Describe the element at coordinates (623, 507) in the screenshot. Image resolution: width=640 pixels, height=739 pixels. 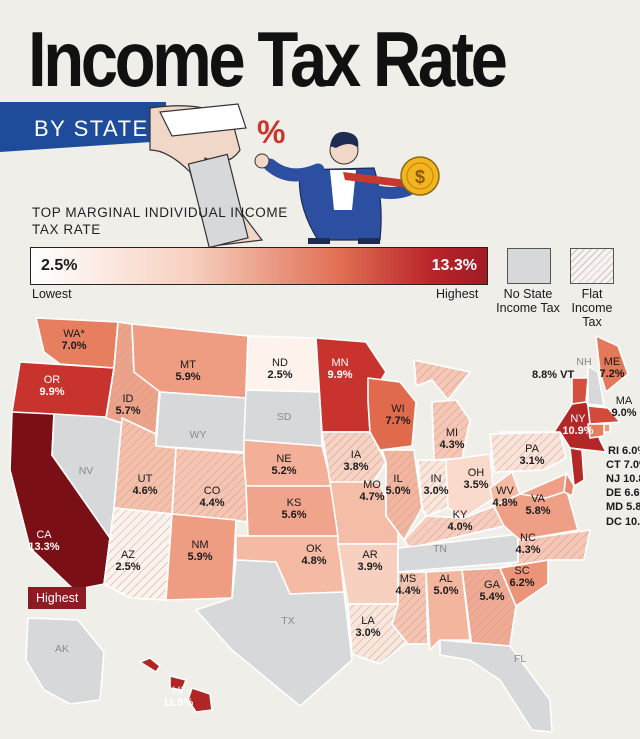
I see `side-label-md: MD 5.8%` at that location.